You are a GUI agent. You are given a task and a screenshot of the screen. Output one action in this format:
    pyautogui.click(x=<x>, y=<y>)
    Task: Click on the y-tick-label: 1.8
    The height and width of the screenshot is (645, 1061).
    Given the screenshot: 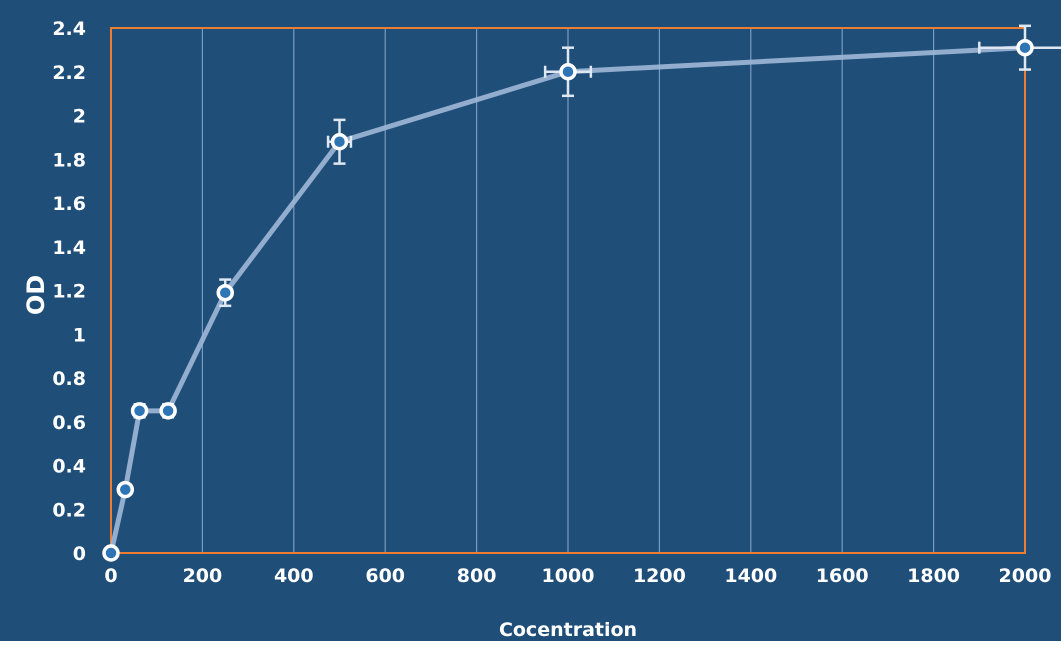 What is the action you would take?
    pyautogui.click(x=69, y=160)
    